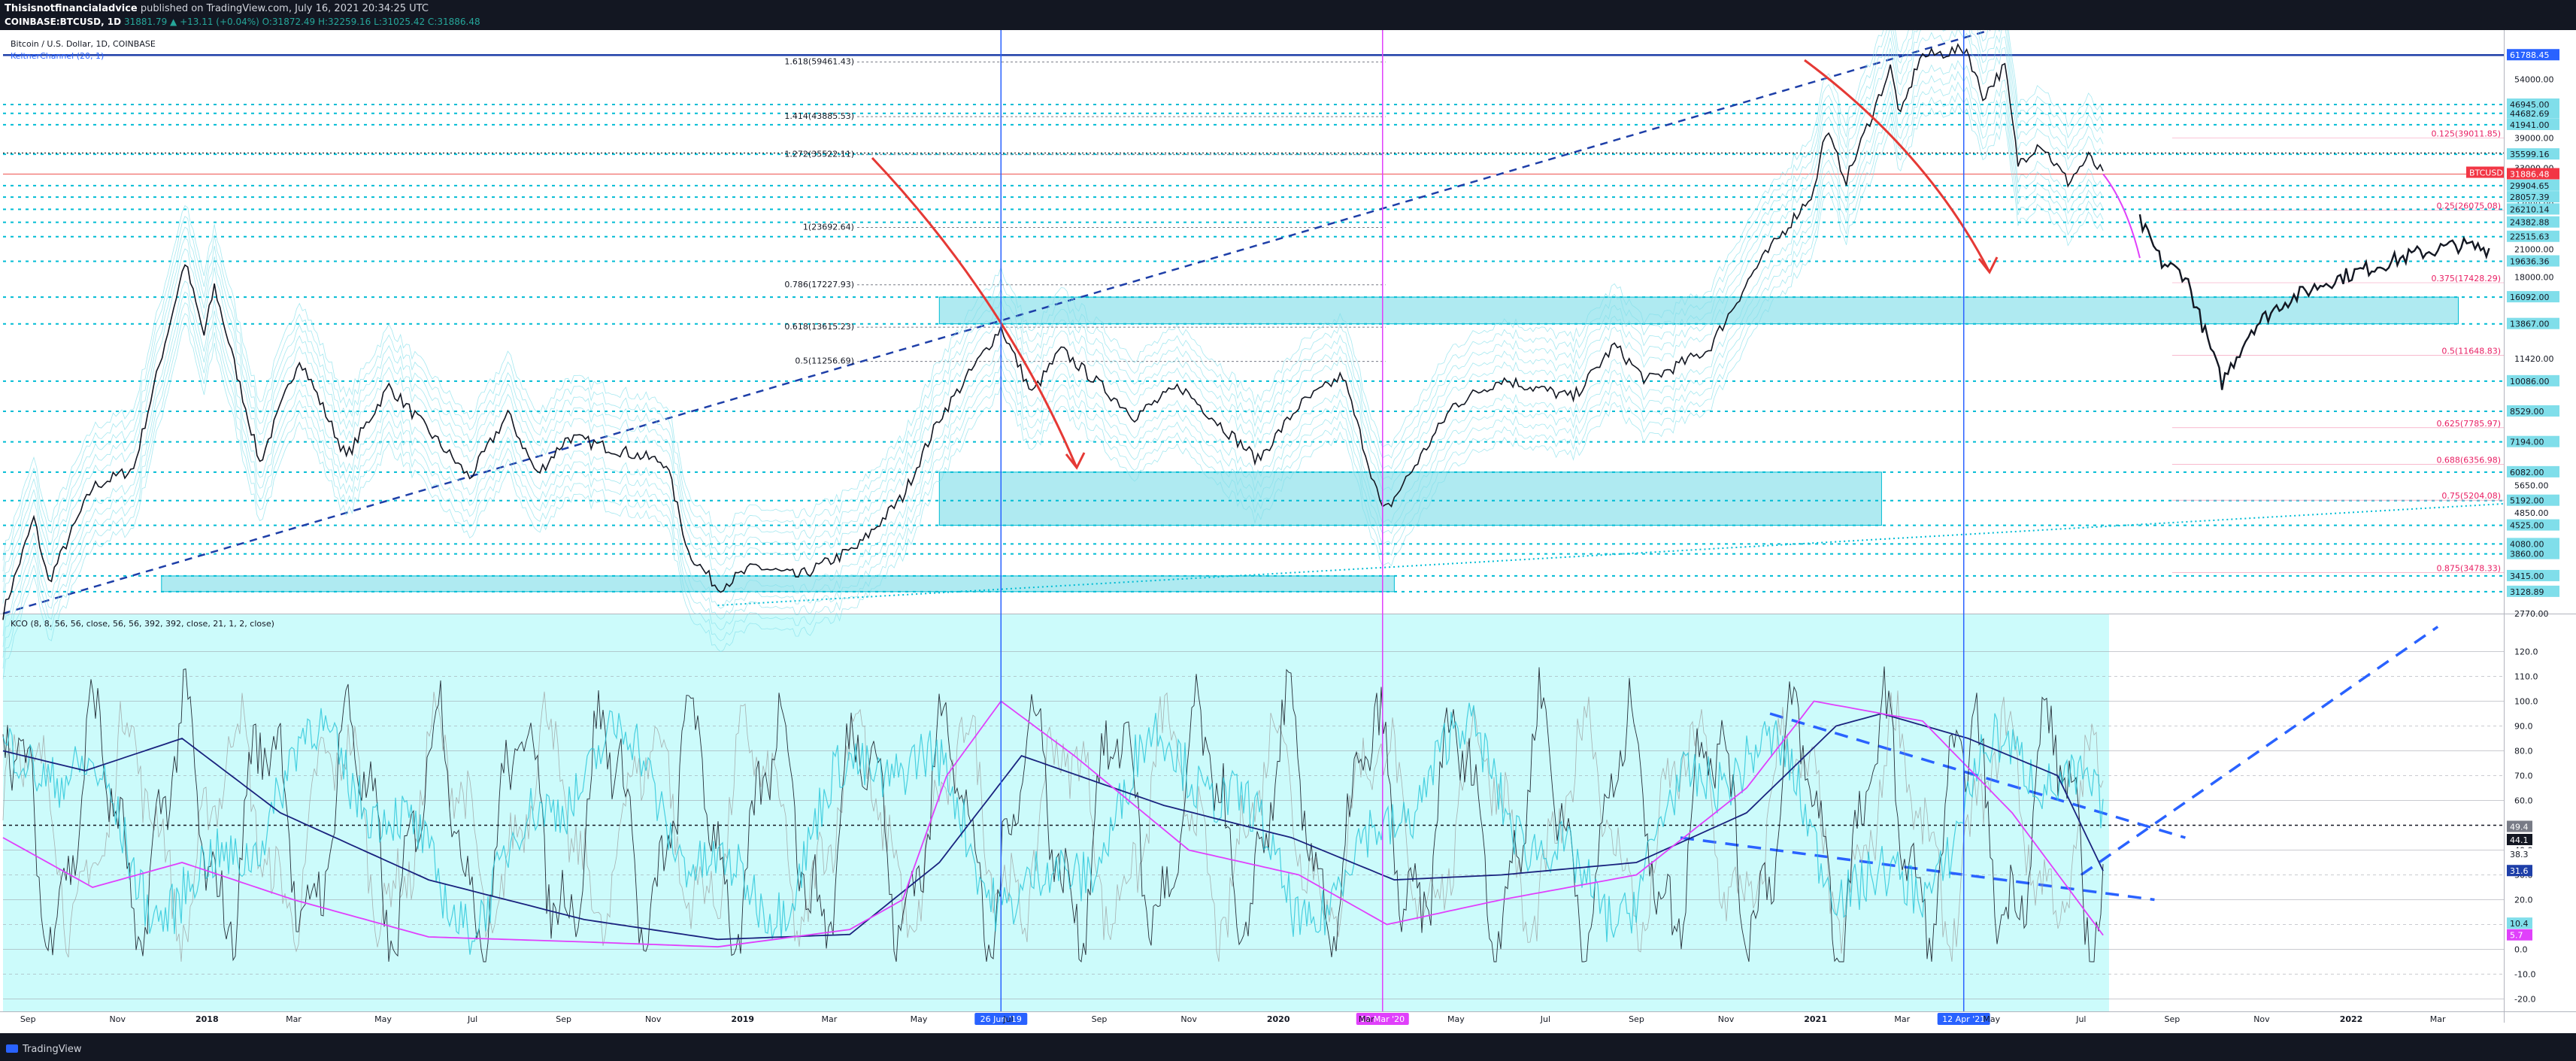 This screenshot has height=1061, width=2576. What do you see at coordinates (1977, 775) in the screenshot?
I see `oscillator-trend-down` at bounding box center [1977, 775].